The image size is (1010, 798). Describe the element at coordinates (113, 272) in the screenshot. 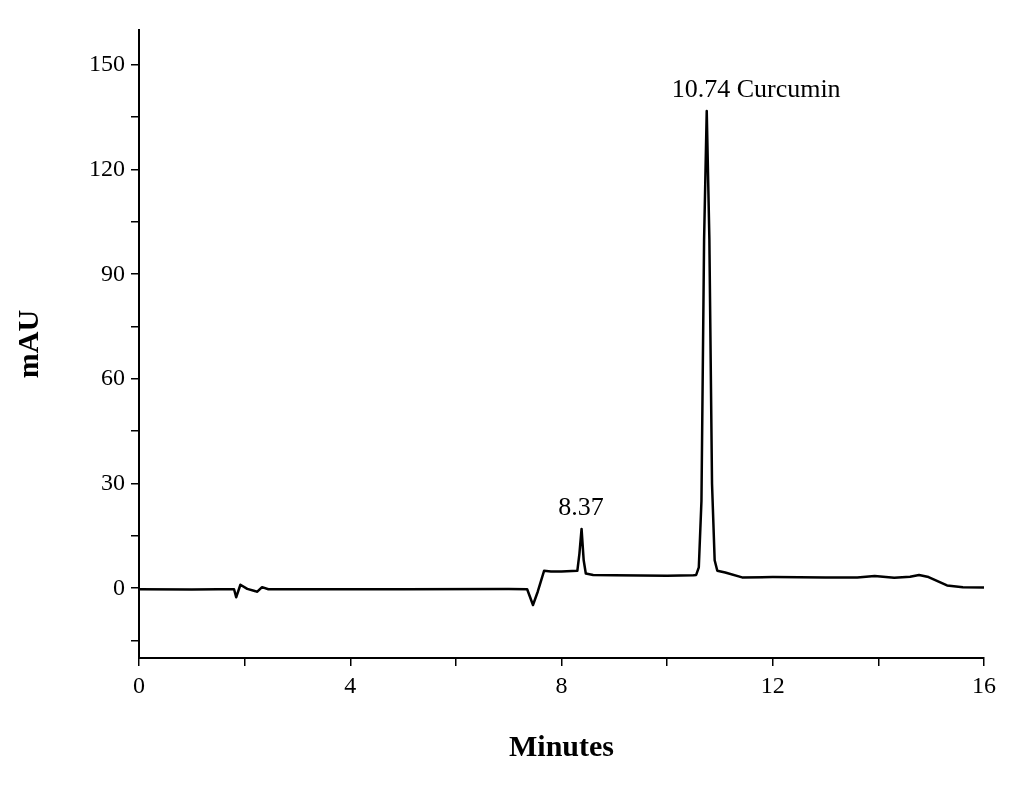

I see `y-tick-label: 90` at that location.